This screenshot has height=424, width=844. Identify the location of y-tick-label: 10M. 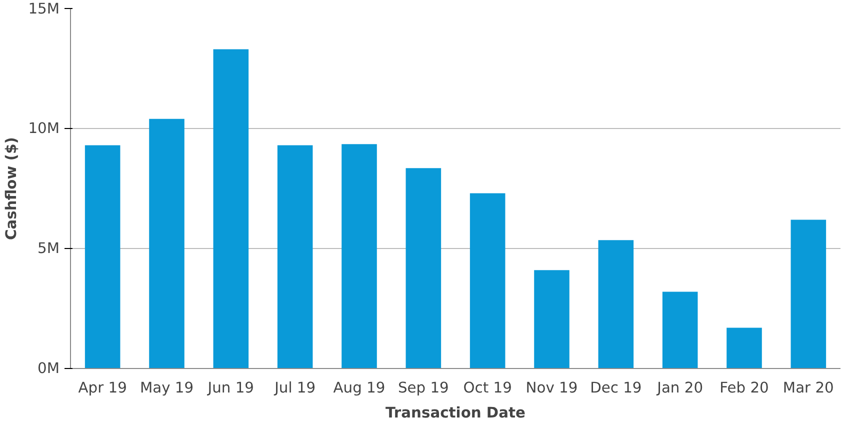
(44, 128).